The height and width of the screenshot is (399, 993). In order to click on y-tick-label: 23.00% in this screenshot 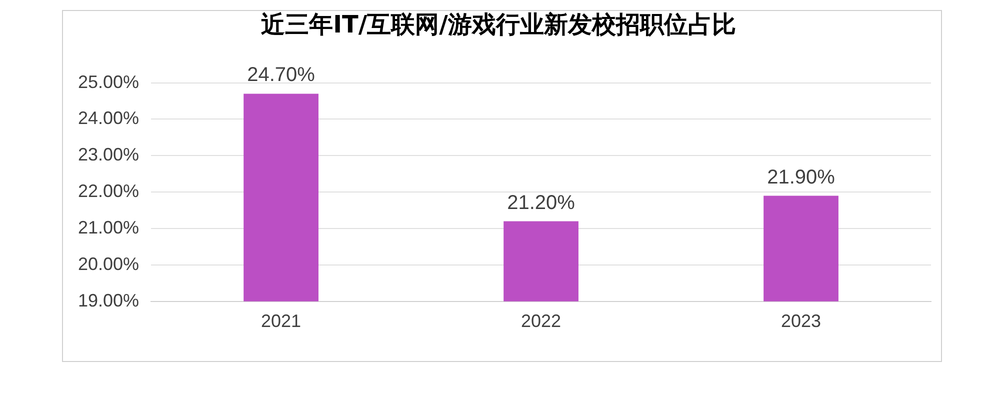, I will do `click(109, 154)`.